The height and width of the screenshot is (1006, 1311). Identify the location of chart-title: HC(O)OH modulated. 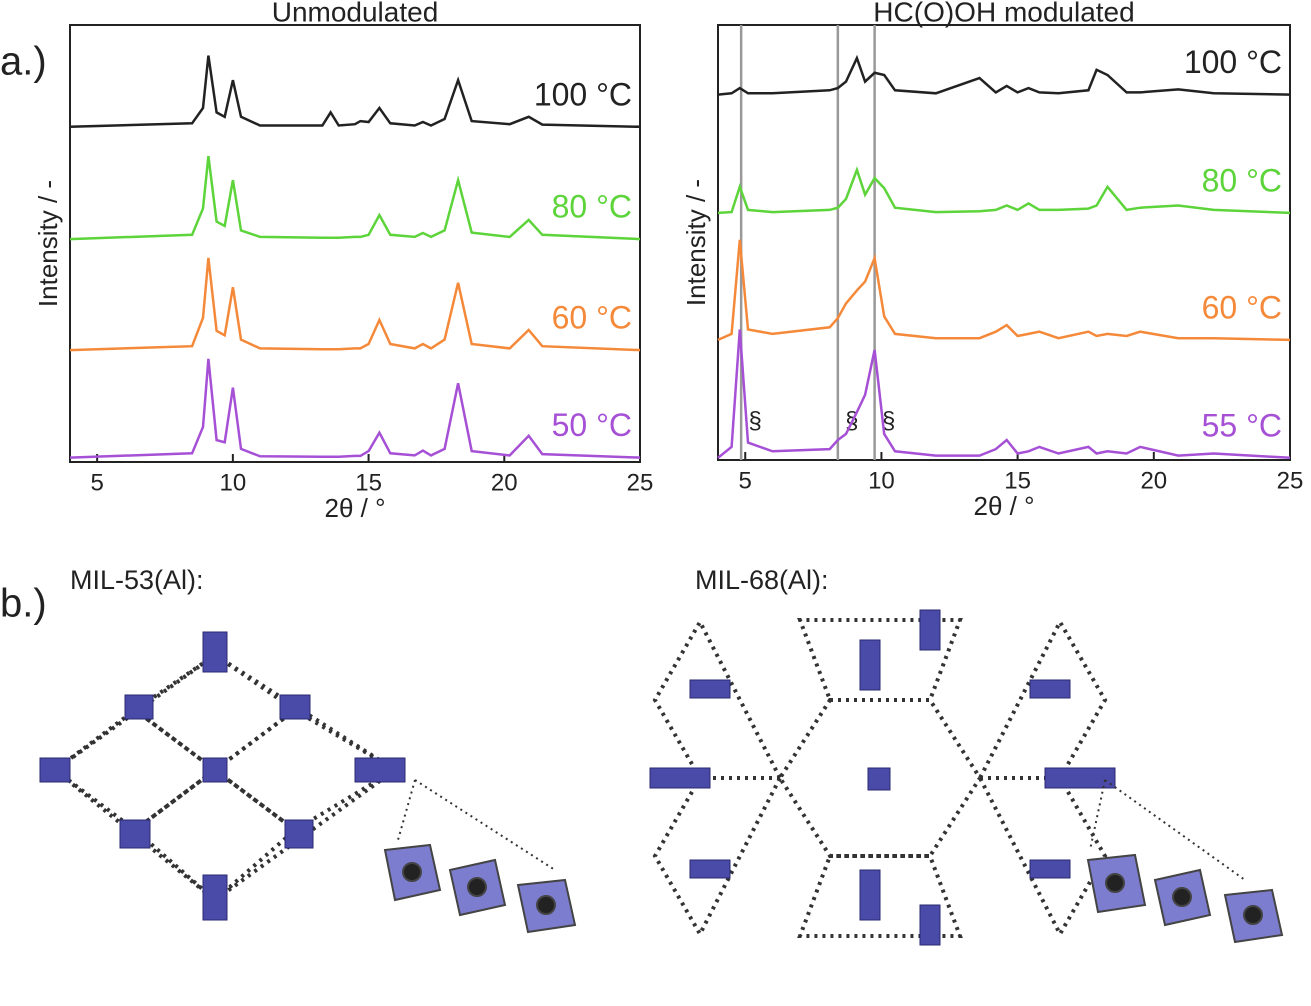
(1003, 13).